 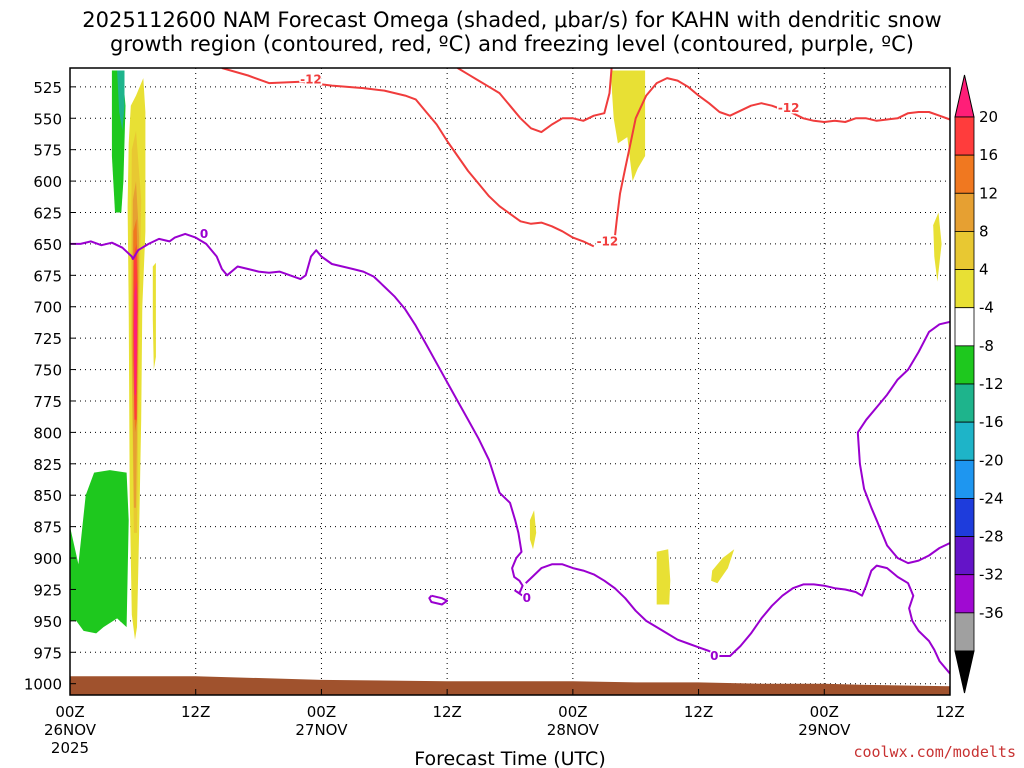 I want to click on colorbar-label: -28, so click(x=991, y=537).